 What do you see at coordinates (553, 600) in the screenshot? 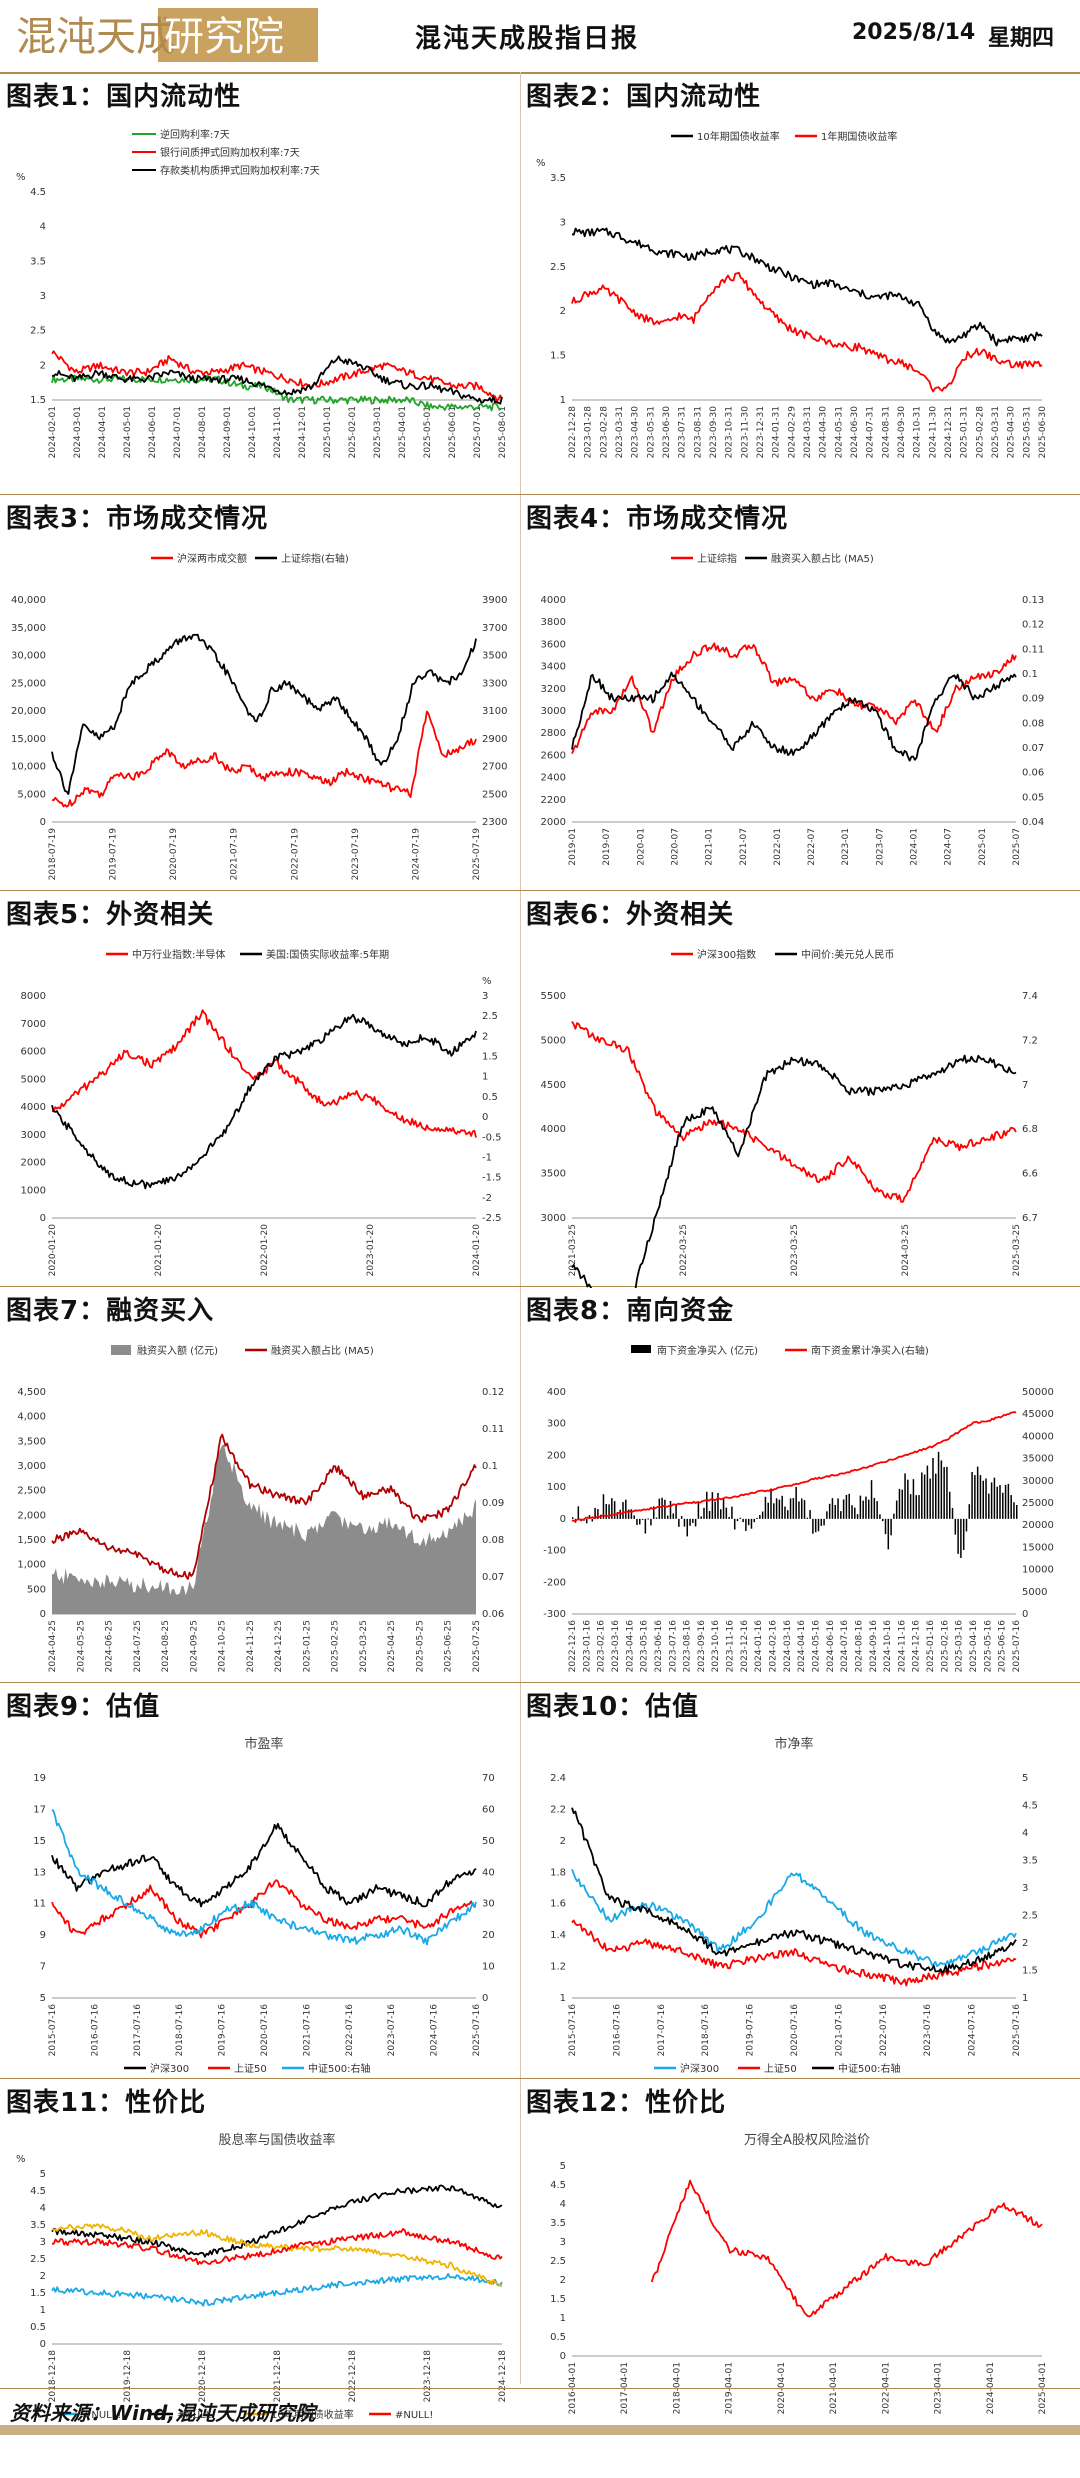
I see `y-tick-label: 4000` at bounding box center [553, 600].